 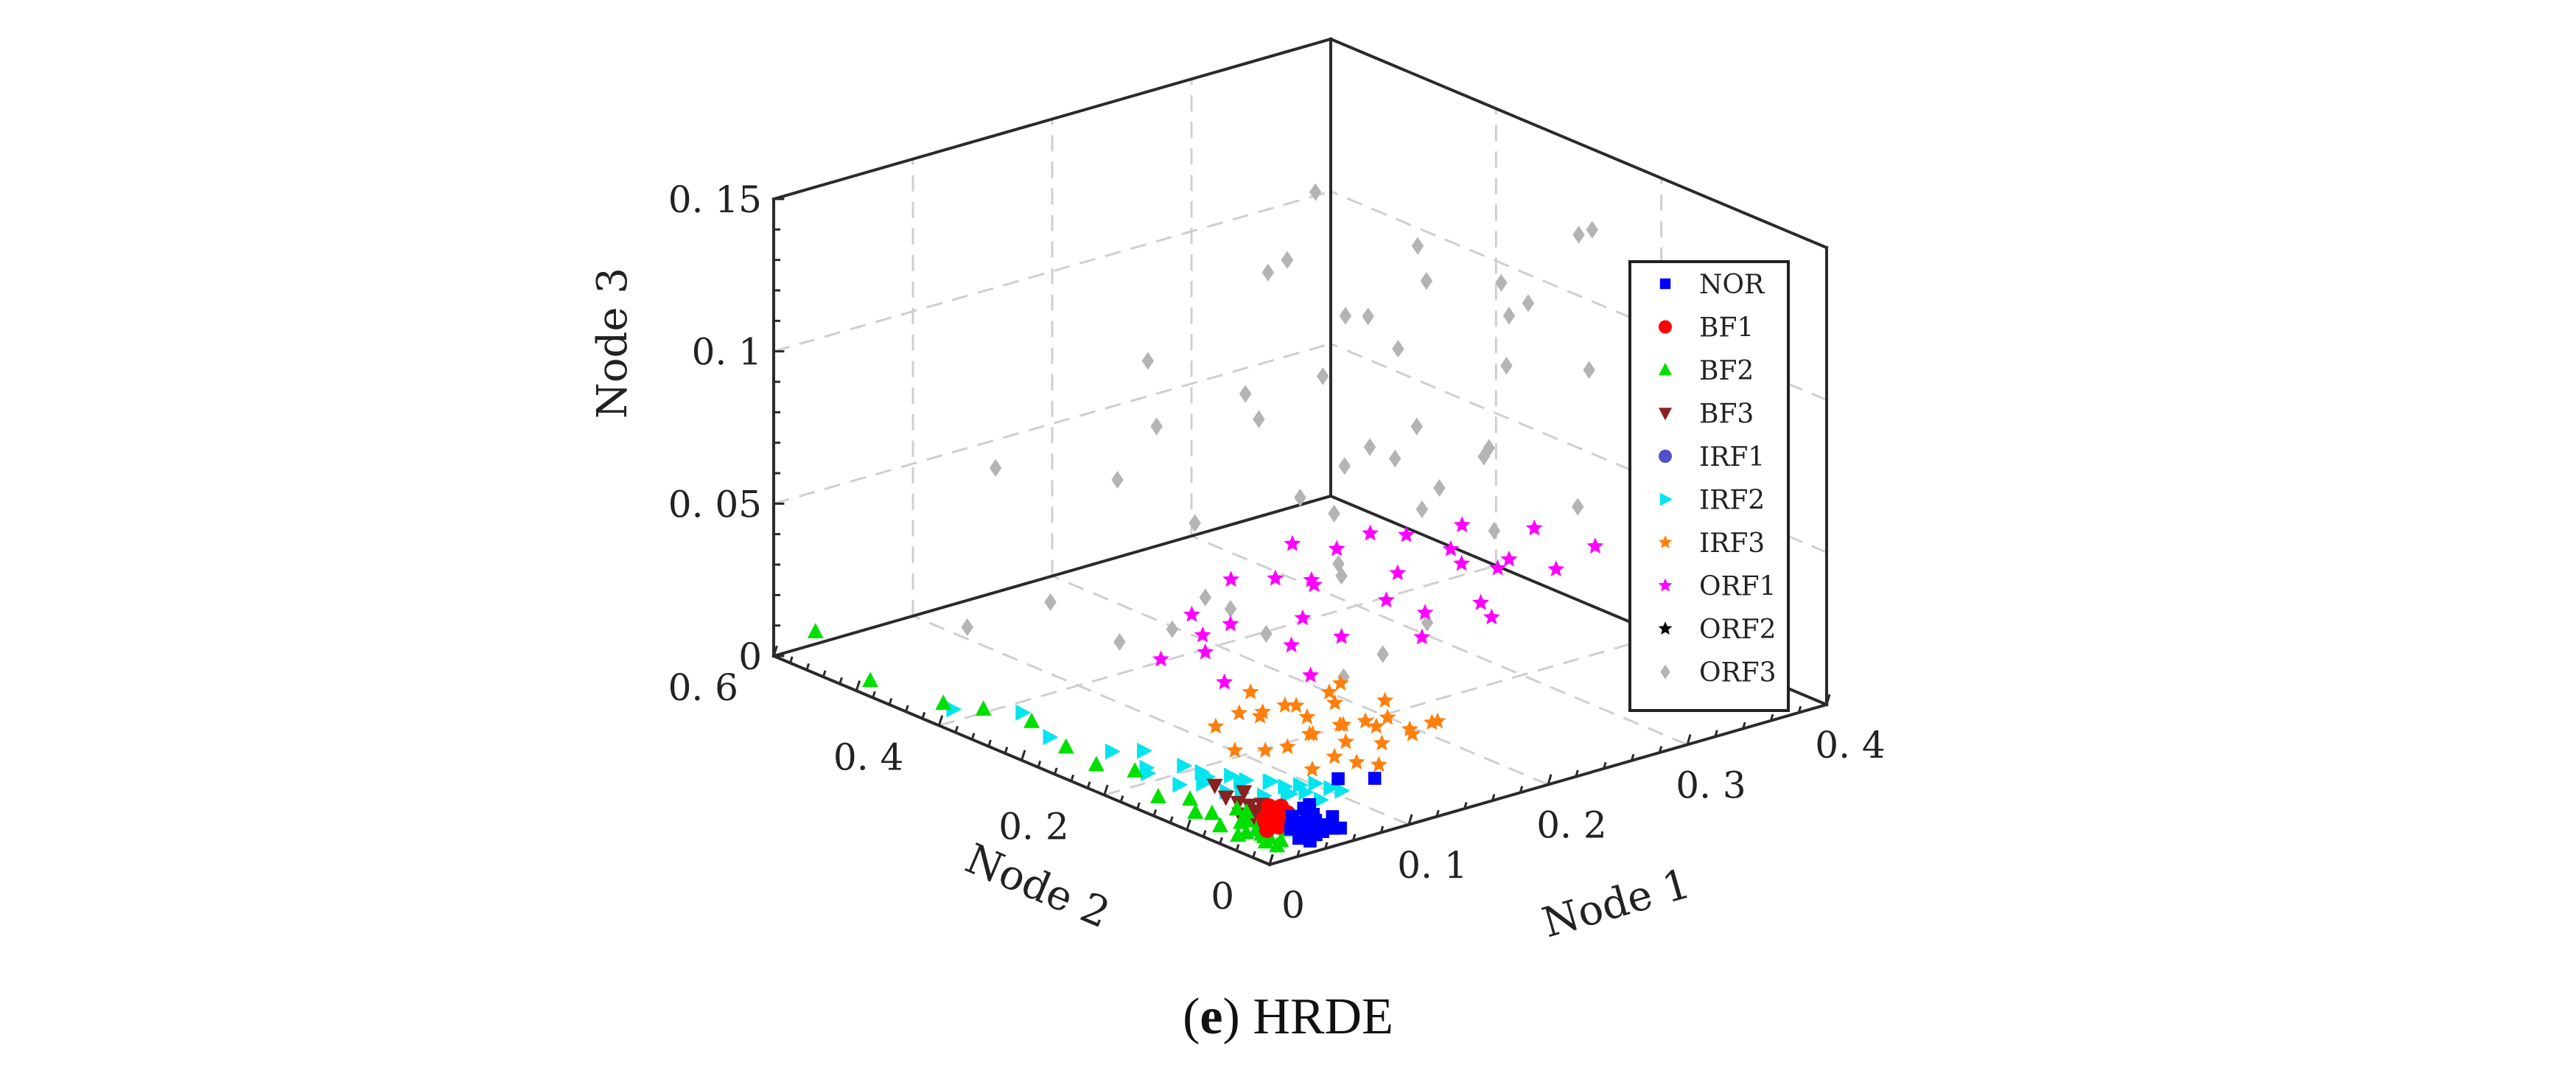 I want to click on legend-marker-orf1, so click(x=1666, y=585).